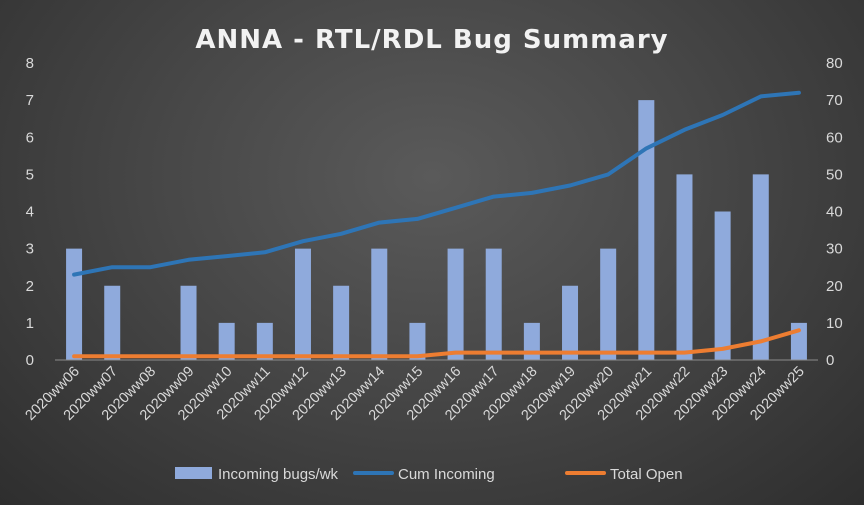 This screenshot has height=505, width=864. I want to click on legend-swatch, so click(193, 473).